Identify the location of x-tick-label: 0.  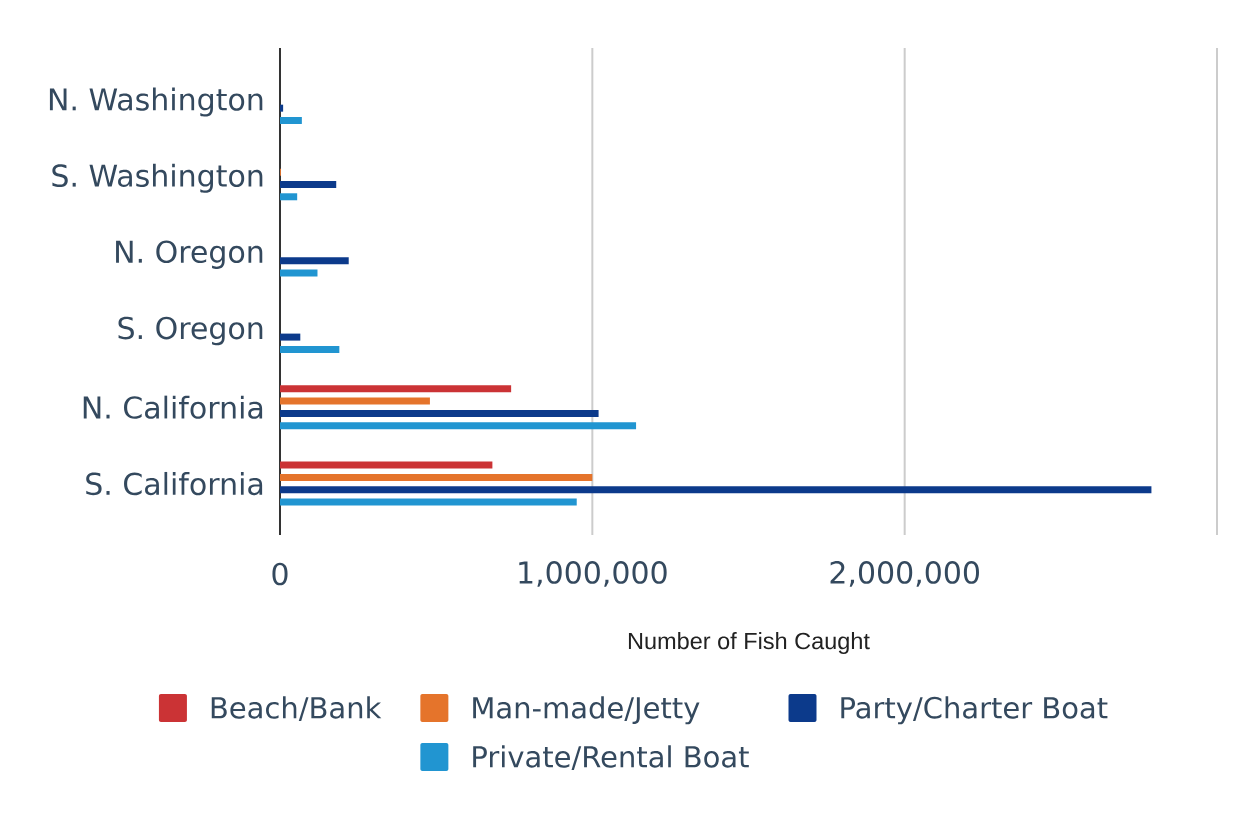
(280, 574).